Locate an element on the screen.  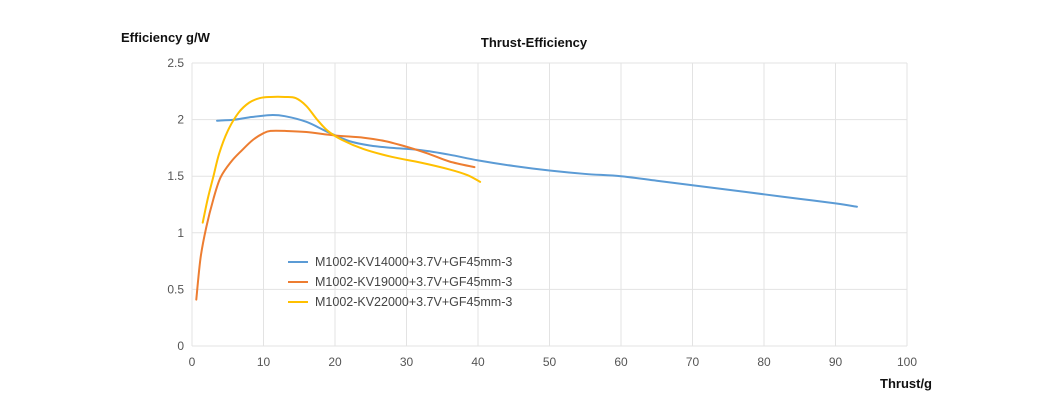
legend-label: M1002-KV14000+3.7V+GF45mm-3 is located at coordinates (413, 262).